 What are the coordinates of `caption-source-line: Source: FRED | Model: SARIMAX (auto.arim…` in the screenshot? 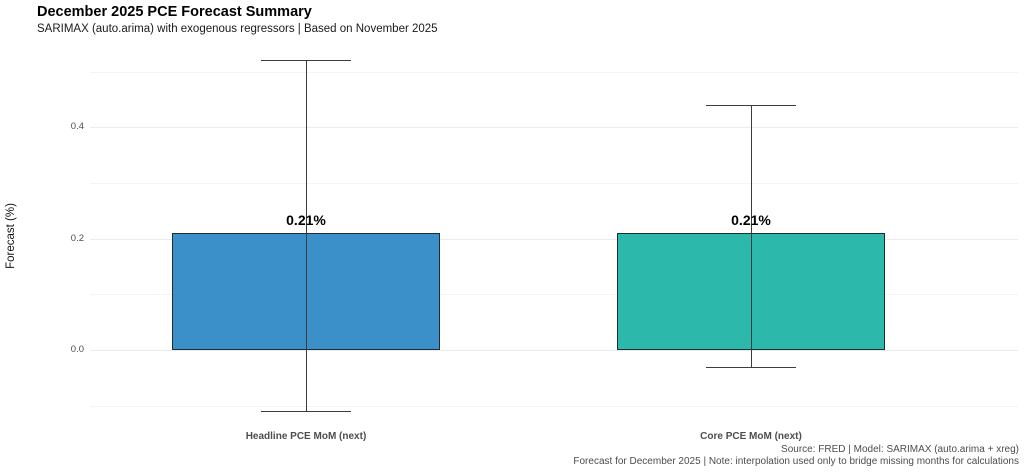 It's located at (900, 449).